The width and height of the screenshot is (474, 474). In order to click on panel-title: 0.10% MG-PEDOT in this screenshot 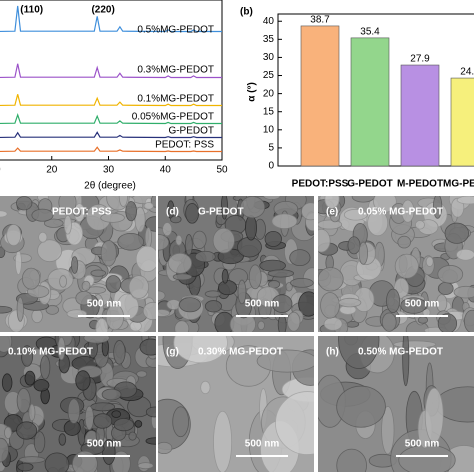, I will do `click(50, 352)`.